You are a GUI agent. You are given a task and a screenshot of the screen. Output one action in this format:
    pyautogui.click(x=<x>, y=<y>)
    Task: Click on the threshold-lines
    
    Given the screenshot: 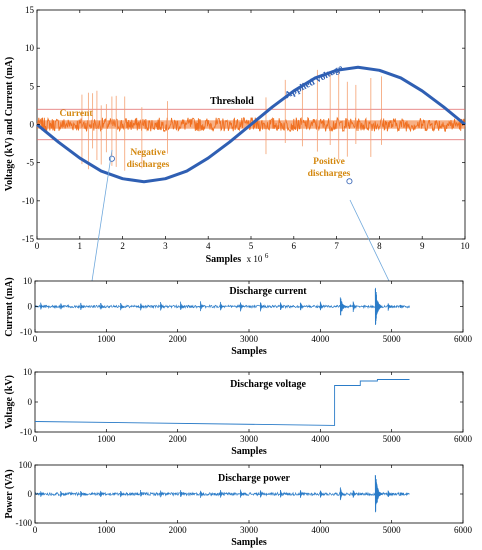 What is the action you would take?
    pyautogui.click(x=251, y=124)
    